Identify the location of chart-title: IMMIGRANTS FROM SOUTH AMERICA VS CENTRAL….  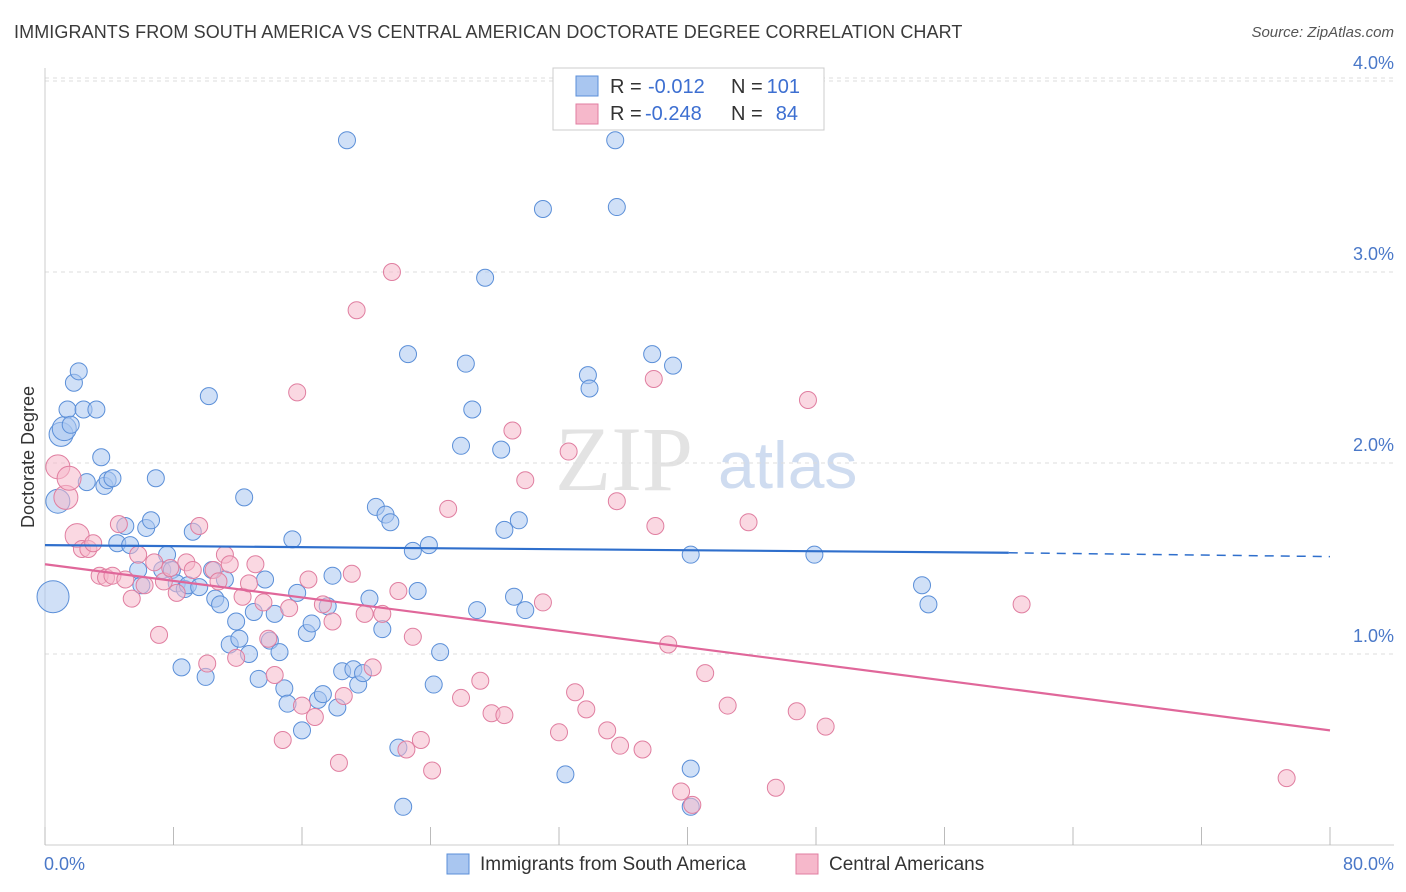
(488, 32).